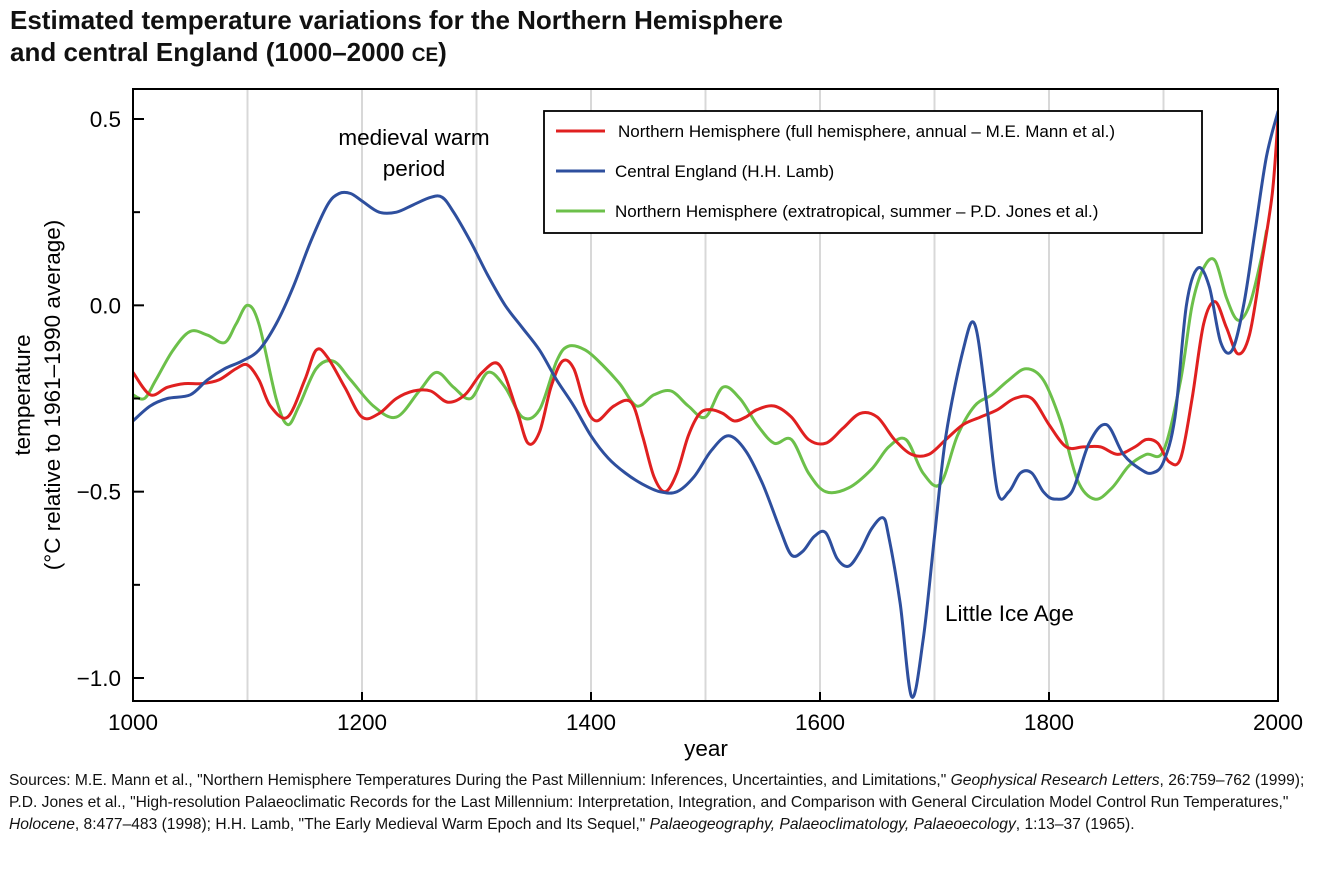 The image size is (1318, 872). Describe the element at coordinates (1055, 780) in the screenshot. I see `sources-journal-grl: Geophysical Research Letters` at that location.